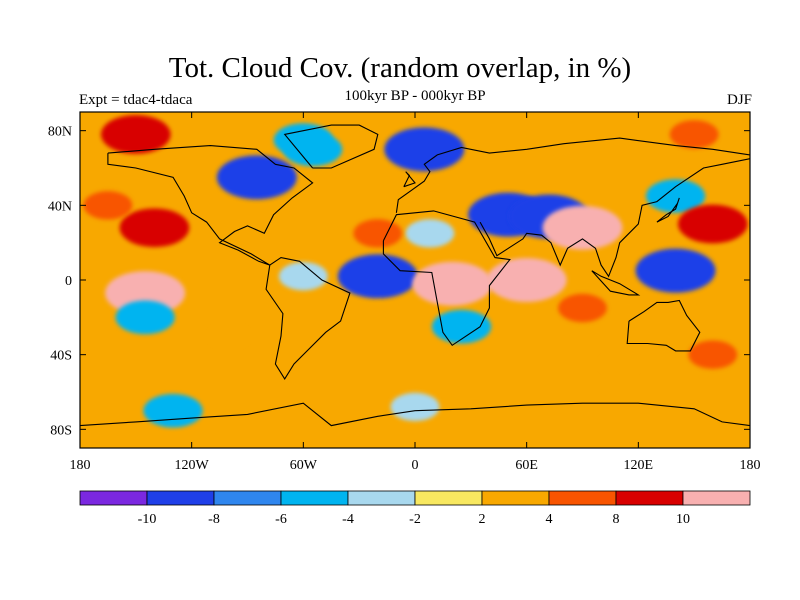  What do you see at coordinates (482, 519) in the screenshot?
I see `colorbar-label: 2` at bounding box center [482, 519].